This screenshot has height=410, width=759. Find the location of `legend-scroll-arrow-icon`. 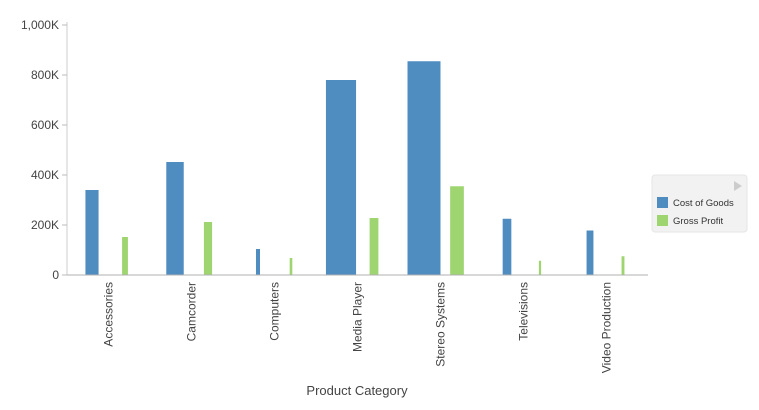

legend-scroll-arrow-icon is located at coordinates (738, 186).